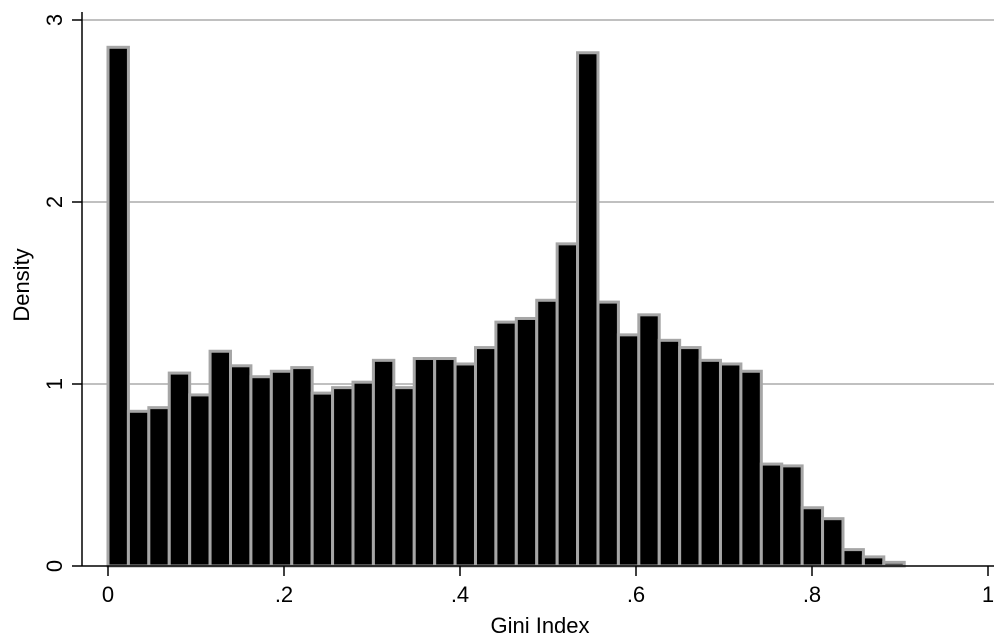 The height and width of the screenshot is (642, 998). Describe the element at coordinates (21, 284) in the screenshot. I see `y-axis-title: Density` at that location.